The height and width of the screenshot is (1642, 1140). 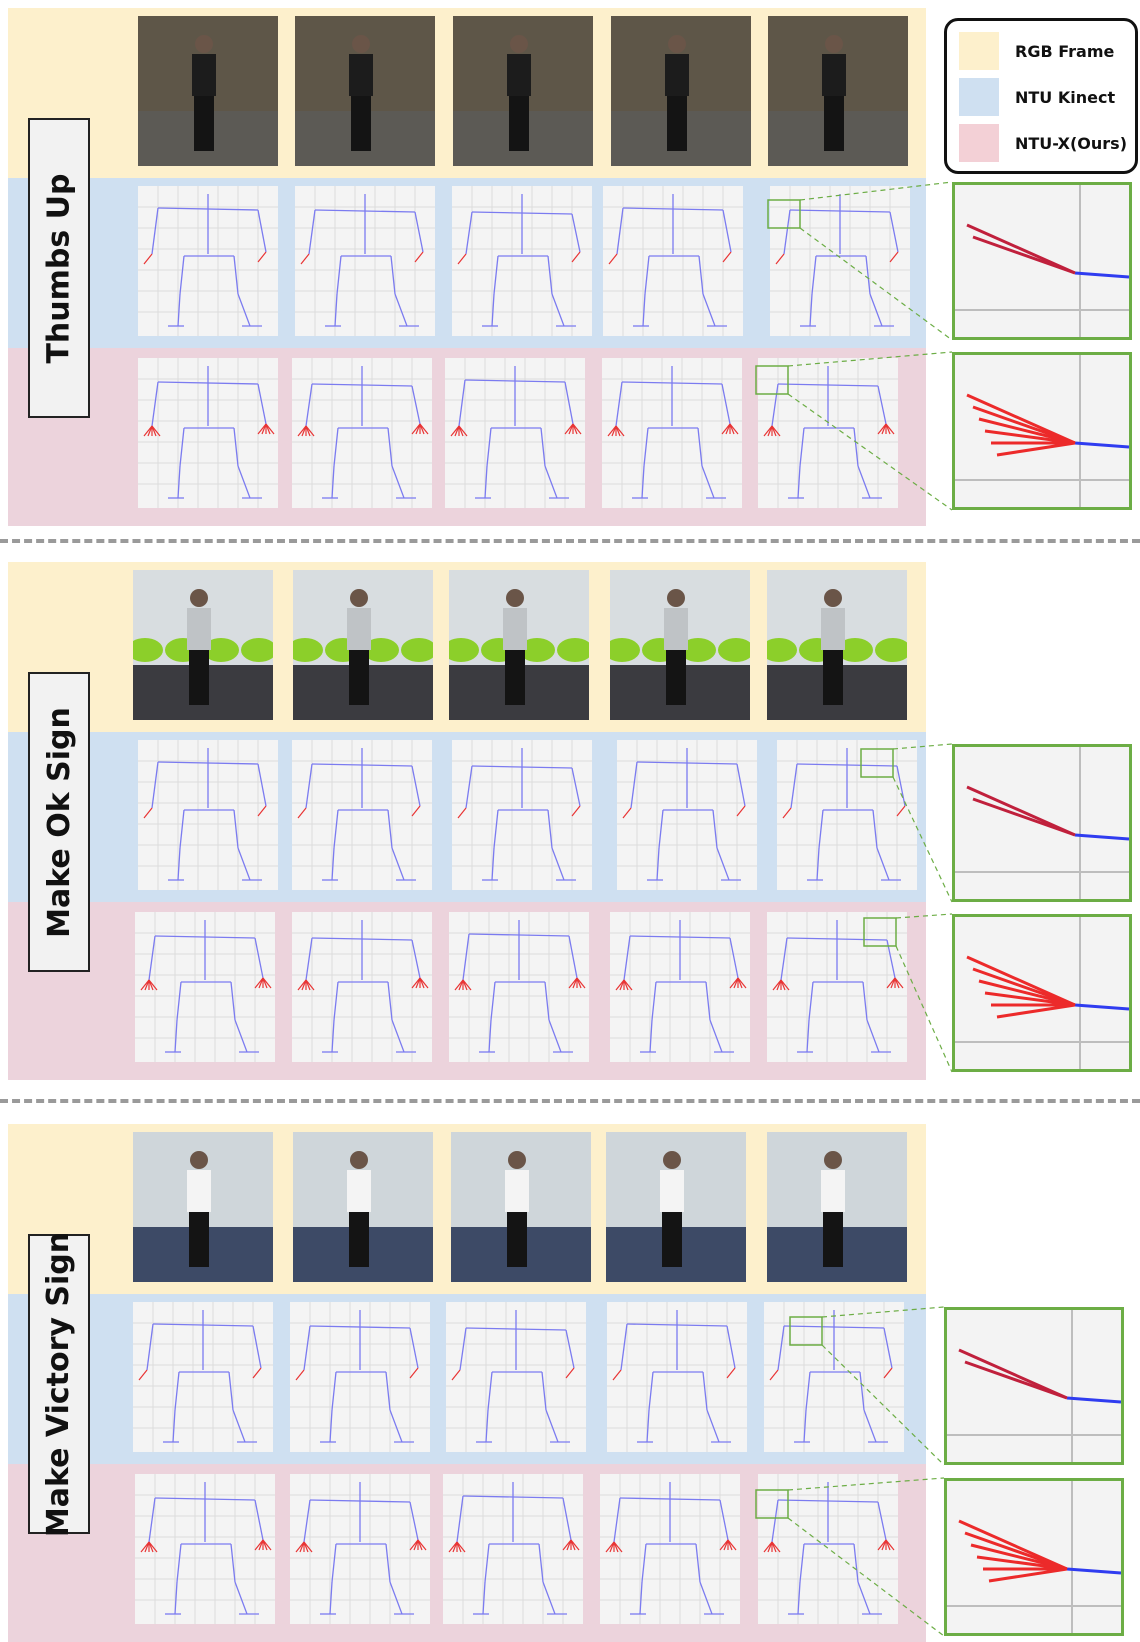 I want to click on action-label: Make Ok Sign, so click(x=59, y=822).